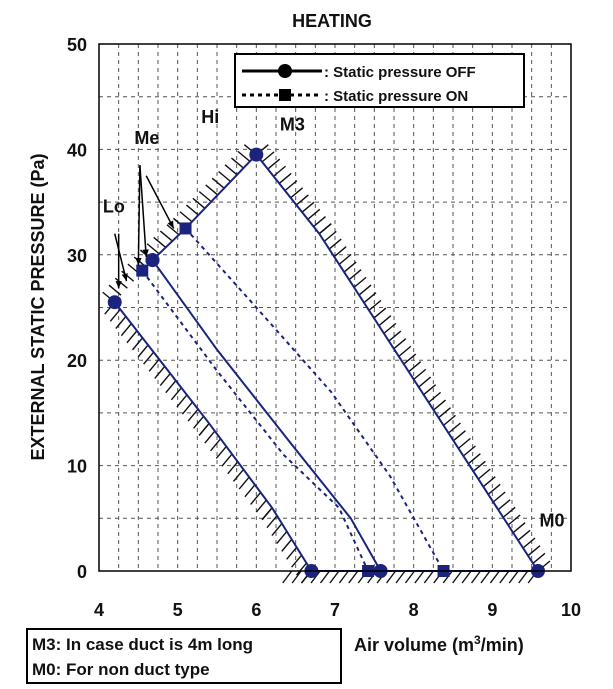 This screenshot has height=689, width=613. I want to click on x-tick-label: 10, so click(571, 610).